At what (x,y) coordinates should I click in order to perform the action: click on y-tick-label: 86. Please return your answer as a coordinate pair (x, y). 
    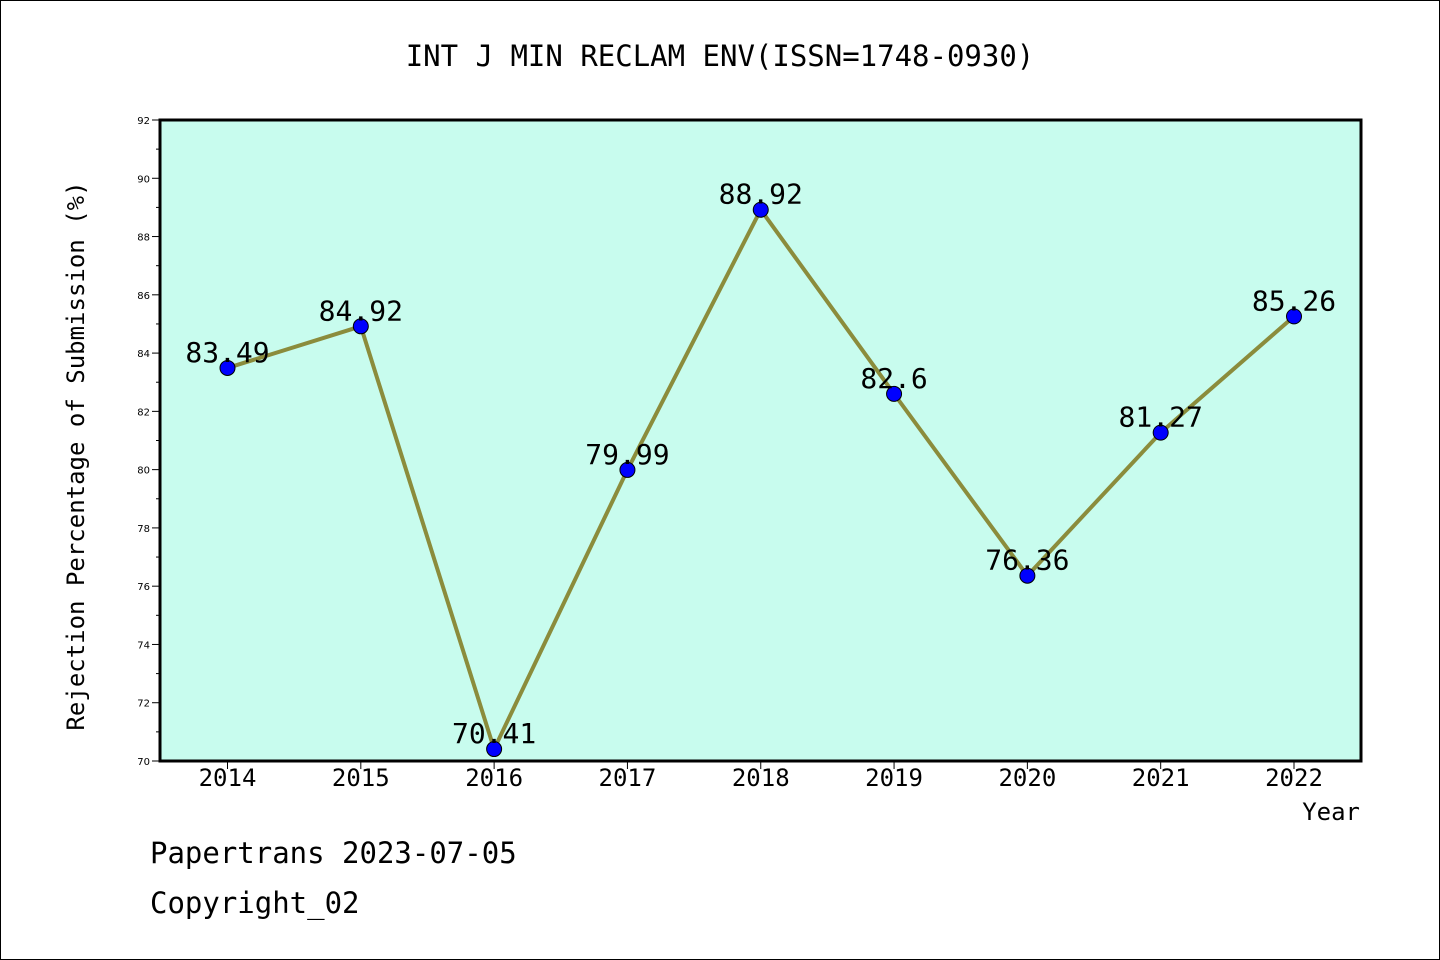
    Looking at the image, I should click on (143, 296).